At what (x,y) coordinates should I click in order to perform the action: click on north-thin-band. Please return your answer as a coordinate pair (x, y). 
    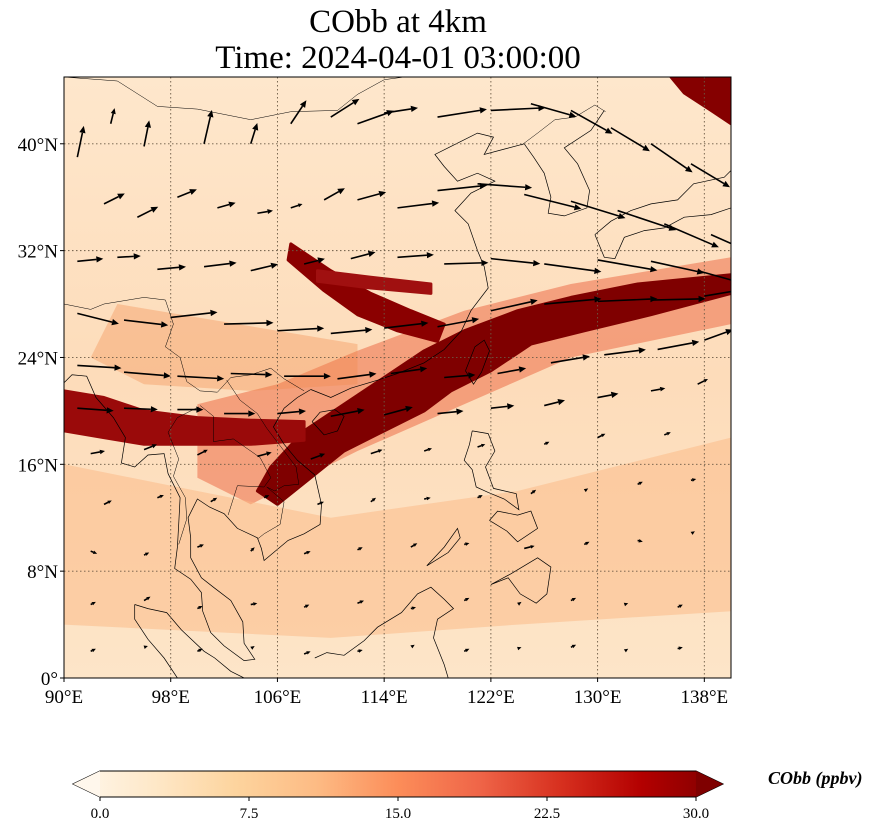
    Looking at the image, I should click on (374, 282).